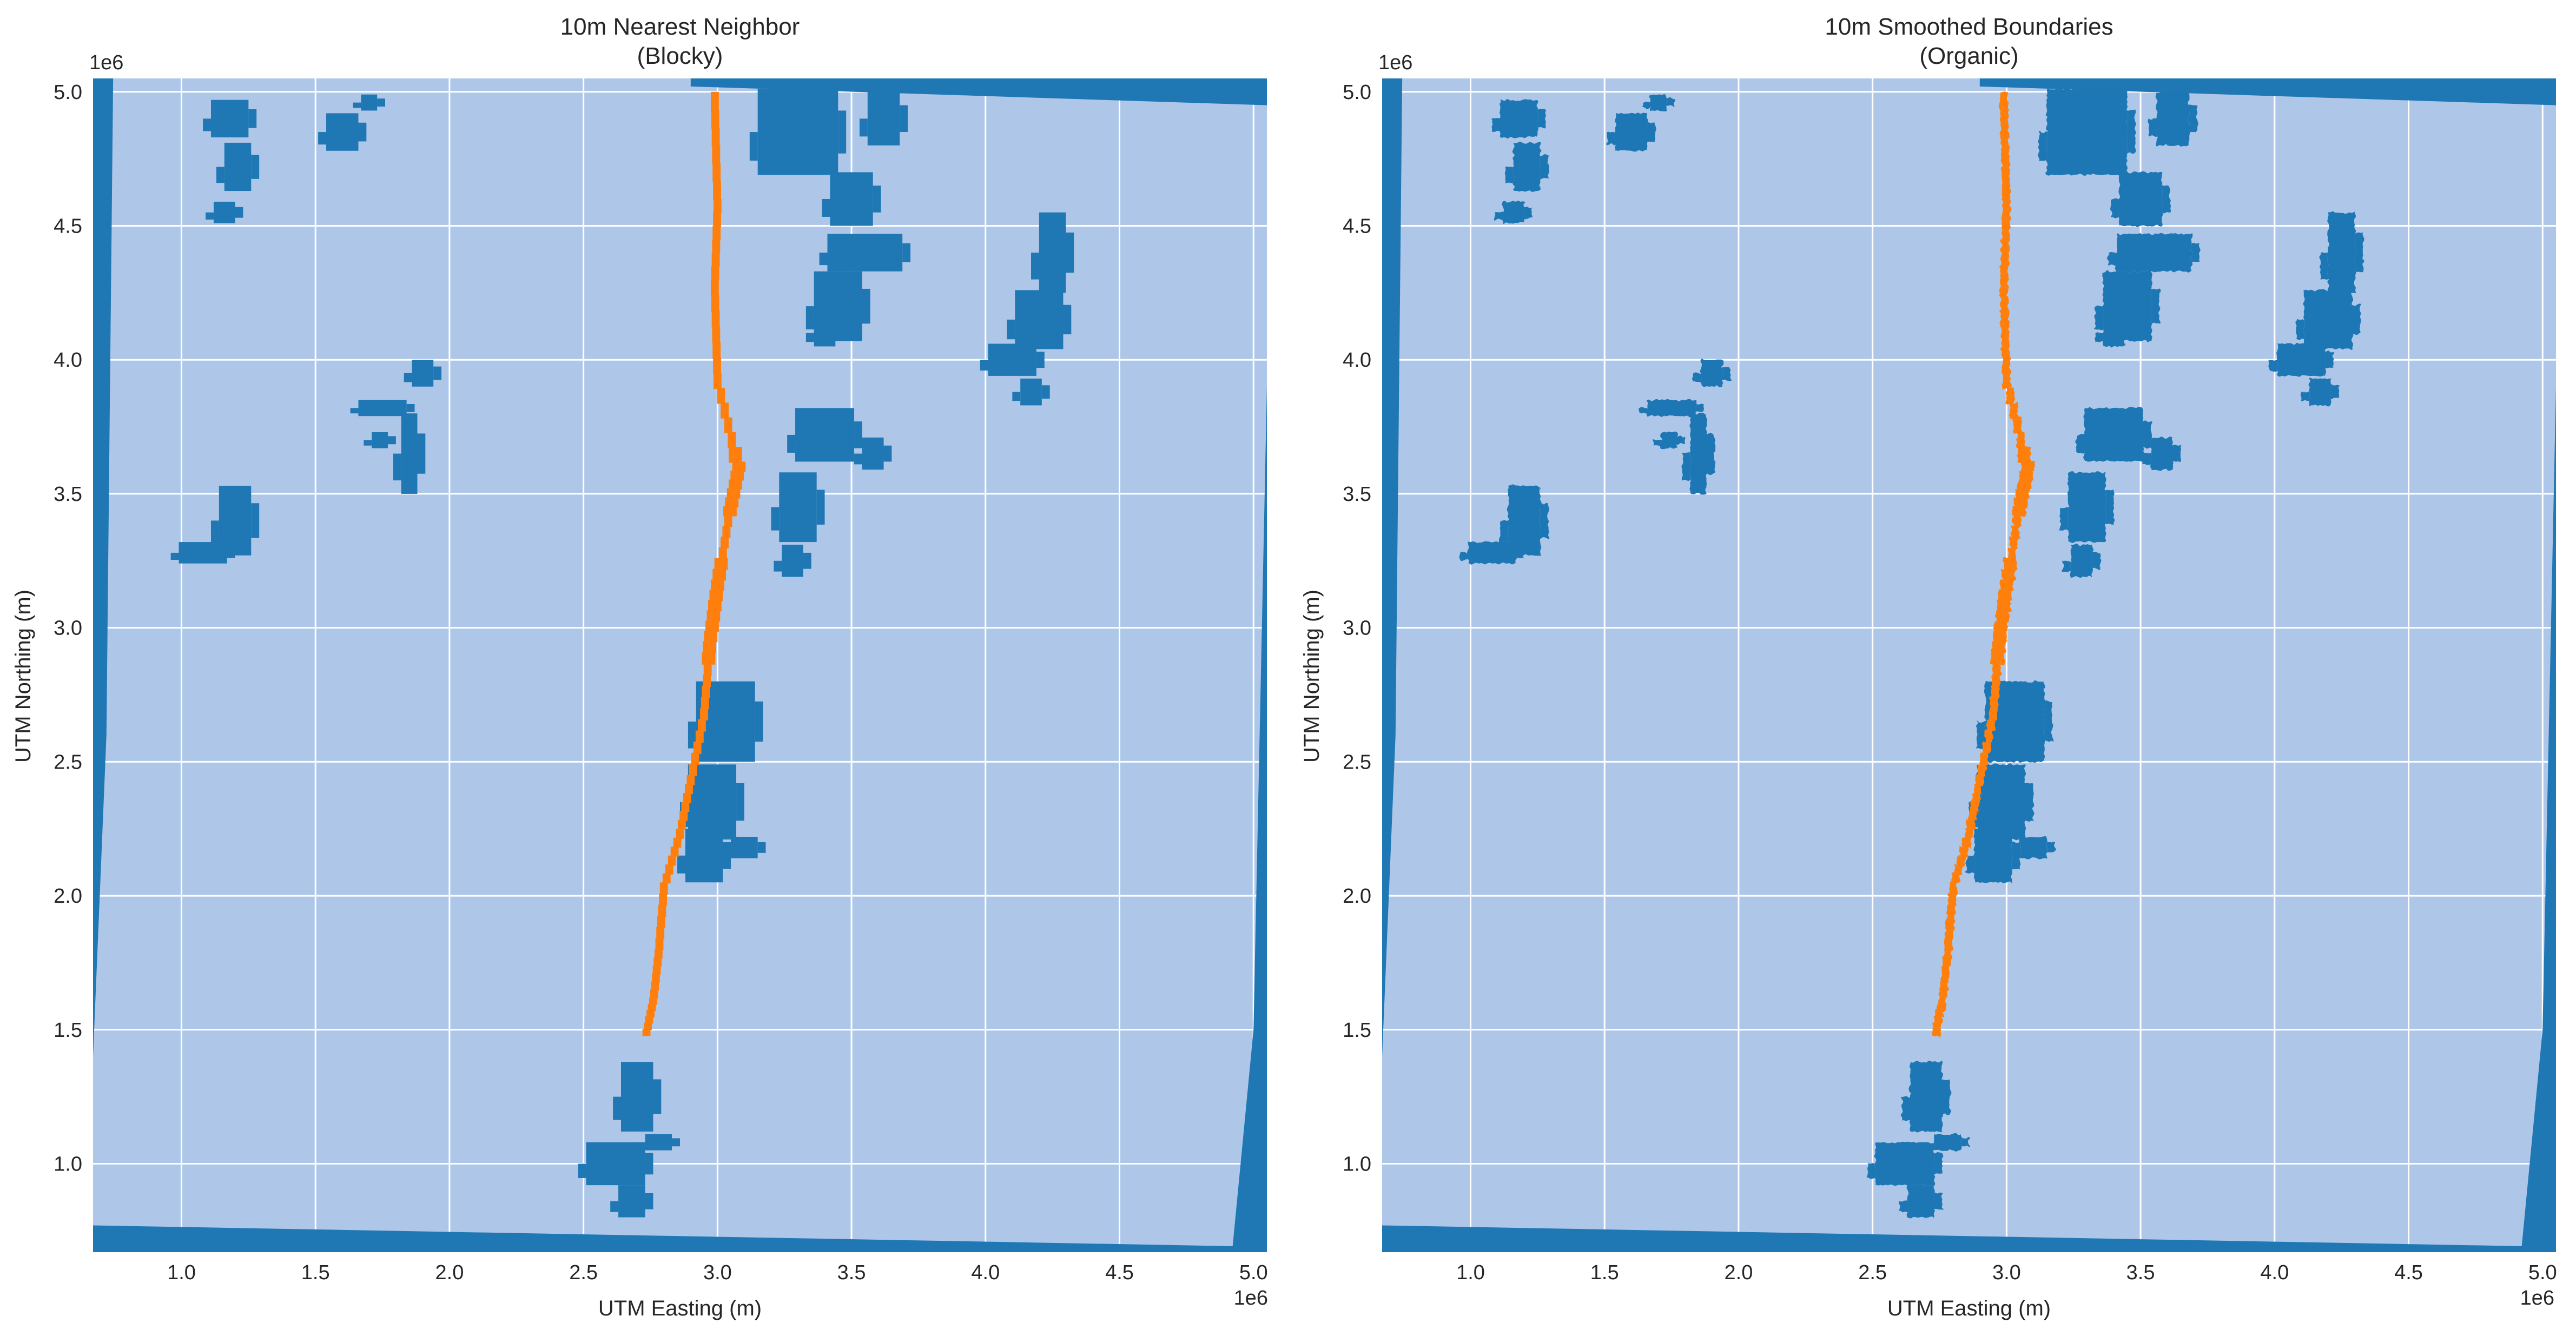 The height and width of the screenshot is (1336, 2576). Describe the element at coordinates (1357, 629) in the screenshot. I see `y-ticks-right: 1.0 1.5 2.0 2.5 3.0 3.5 4.0 4.5 5.0` at that location.